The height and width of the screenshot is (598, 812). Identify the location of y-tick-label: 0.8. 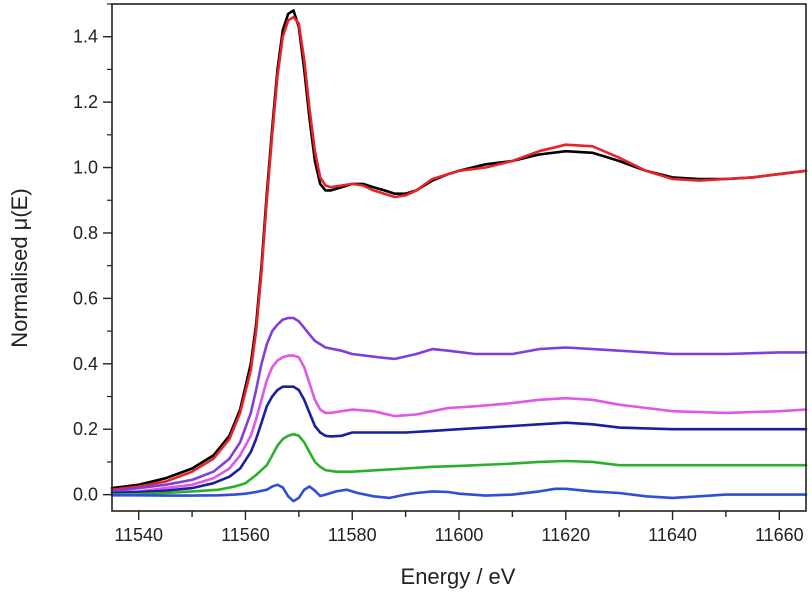
(85, 233).